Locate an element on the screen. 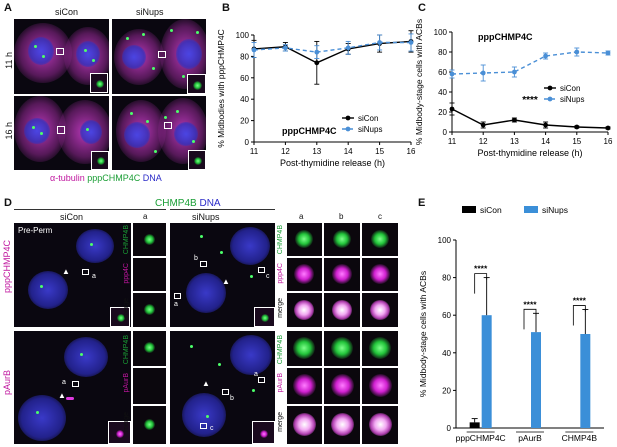 This screenshot has height=447, width=617. y-tick-label: 100 is located at coordinates (441, 32).